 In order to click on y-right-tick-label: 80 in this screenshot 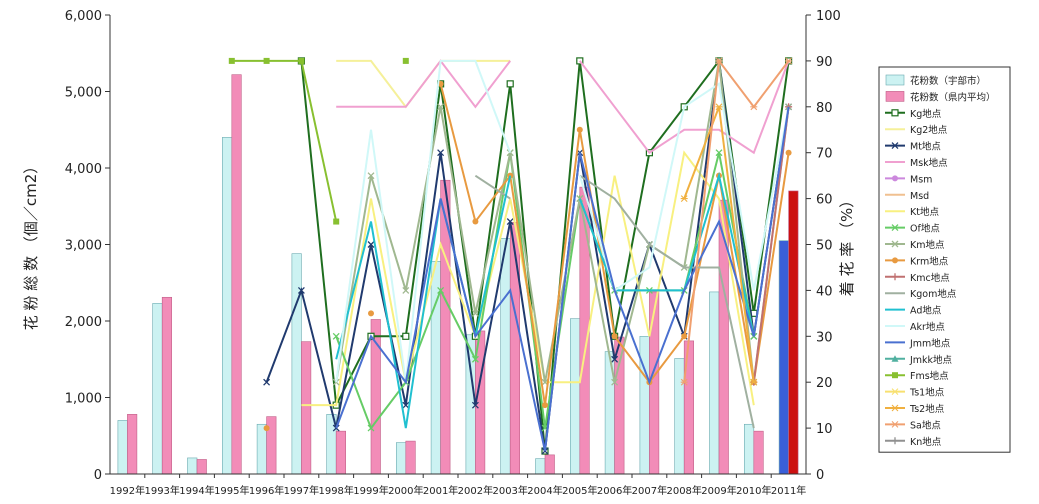, I will do `click(824, 108)`.